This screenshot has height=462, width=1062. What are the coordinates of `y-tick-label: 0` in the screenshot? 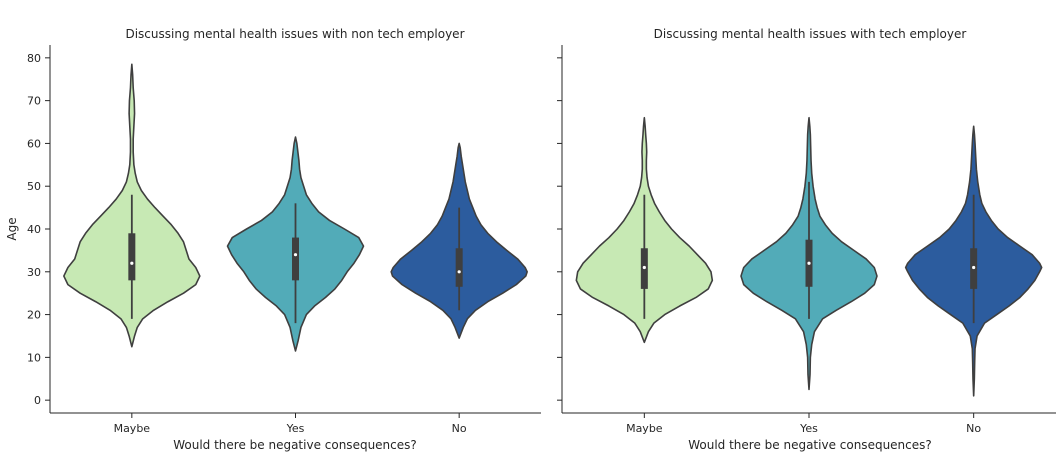 It's located at (37, 400).